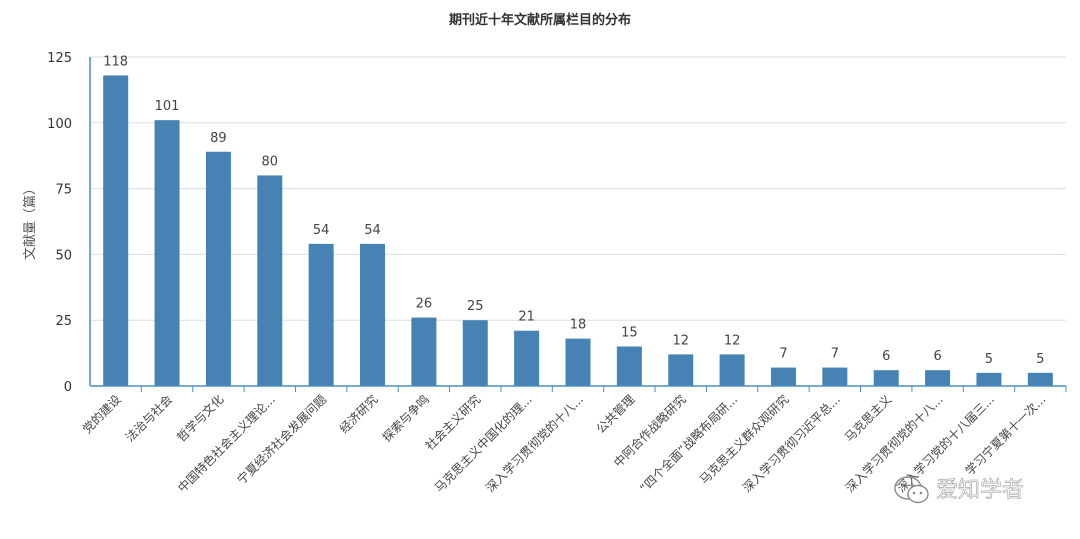  Describe the element at coordinates (30, 221) in the screenshot. I see `y-axis-label: 文献量（篇）` at that location.